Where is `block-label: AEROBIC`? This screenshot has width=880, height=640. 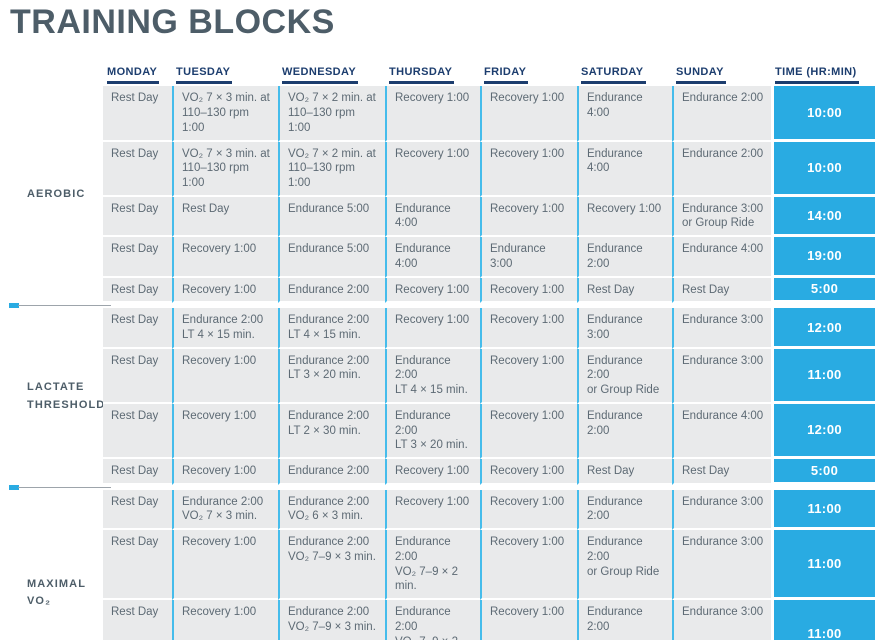
block-label: AEROBIC is located at coordinates (55, 195).